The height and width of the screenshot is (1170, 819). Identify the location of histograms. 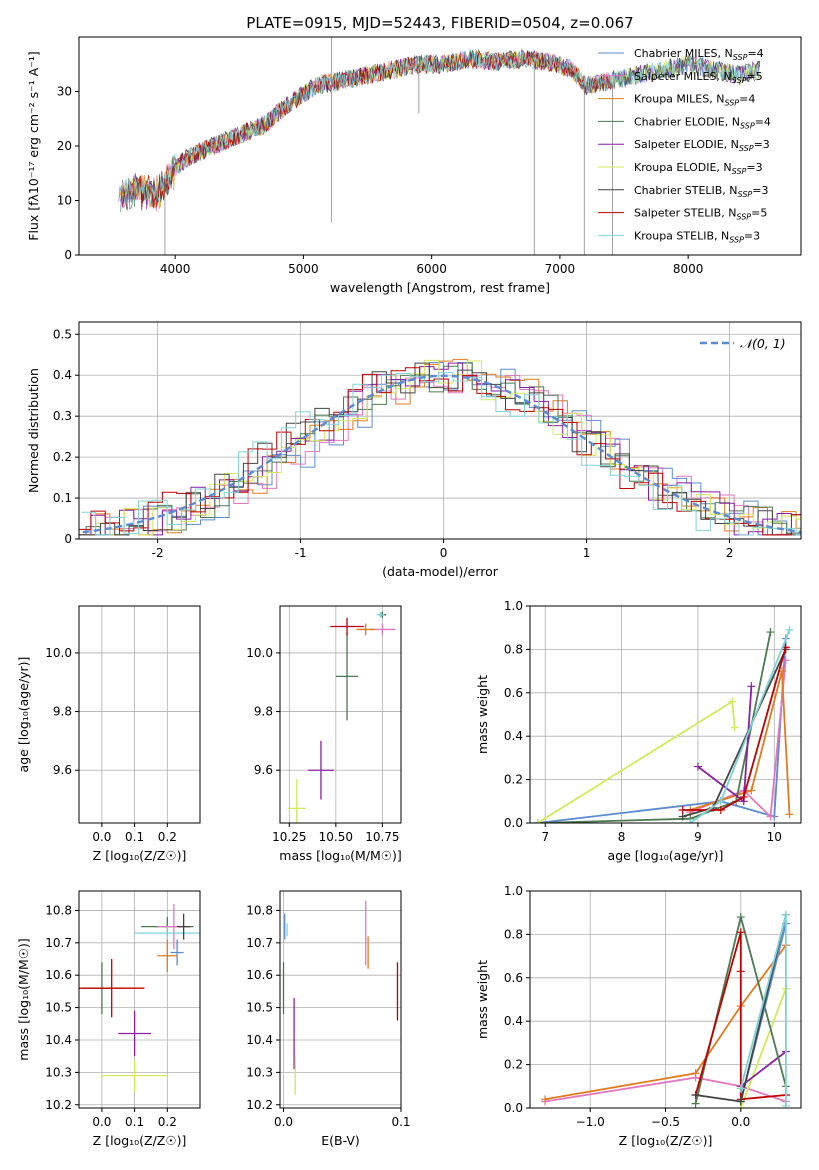
(440, 447).